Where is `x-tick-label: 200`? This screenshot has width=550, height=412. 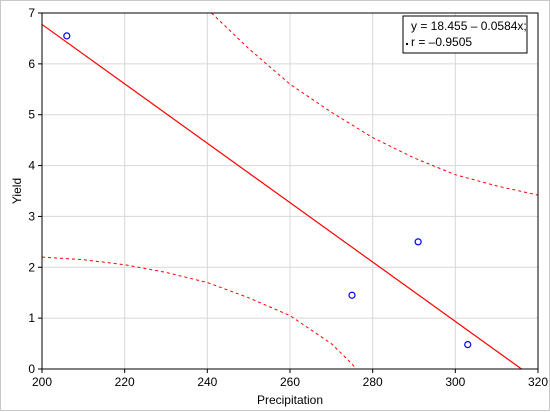
x-tick-label: 200 is located at coordinates (42, 382).